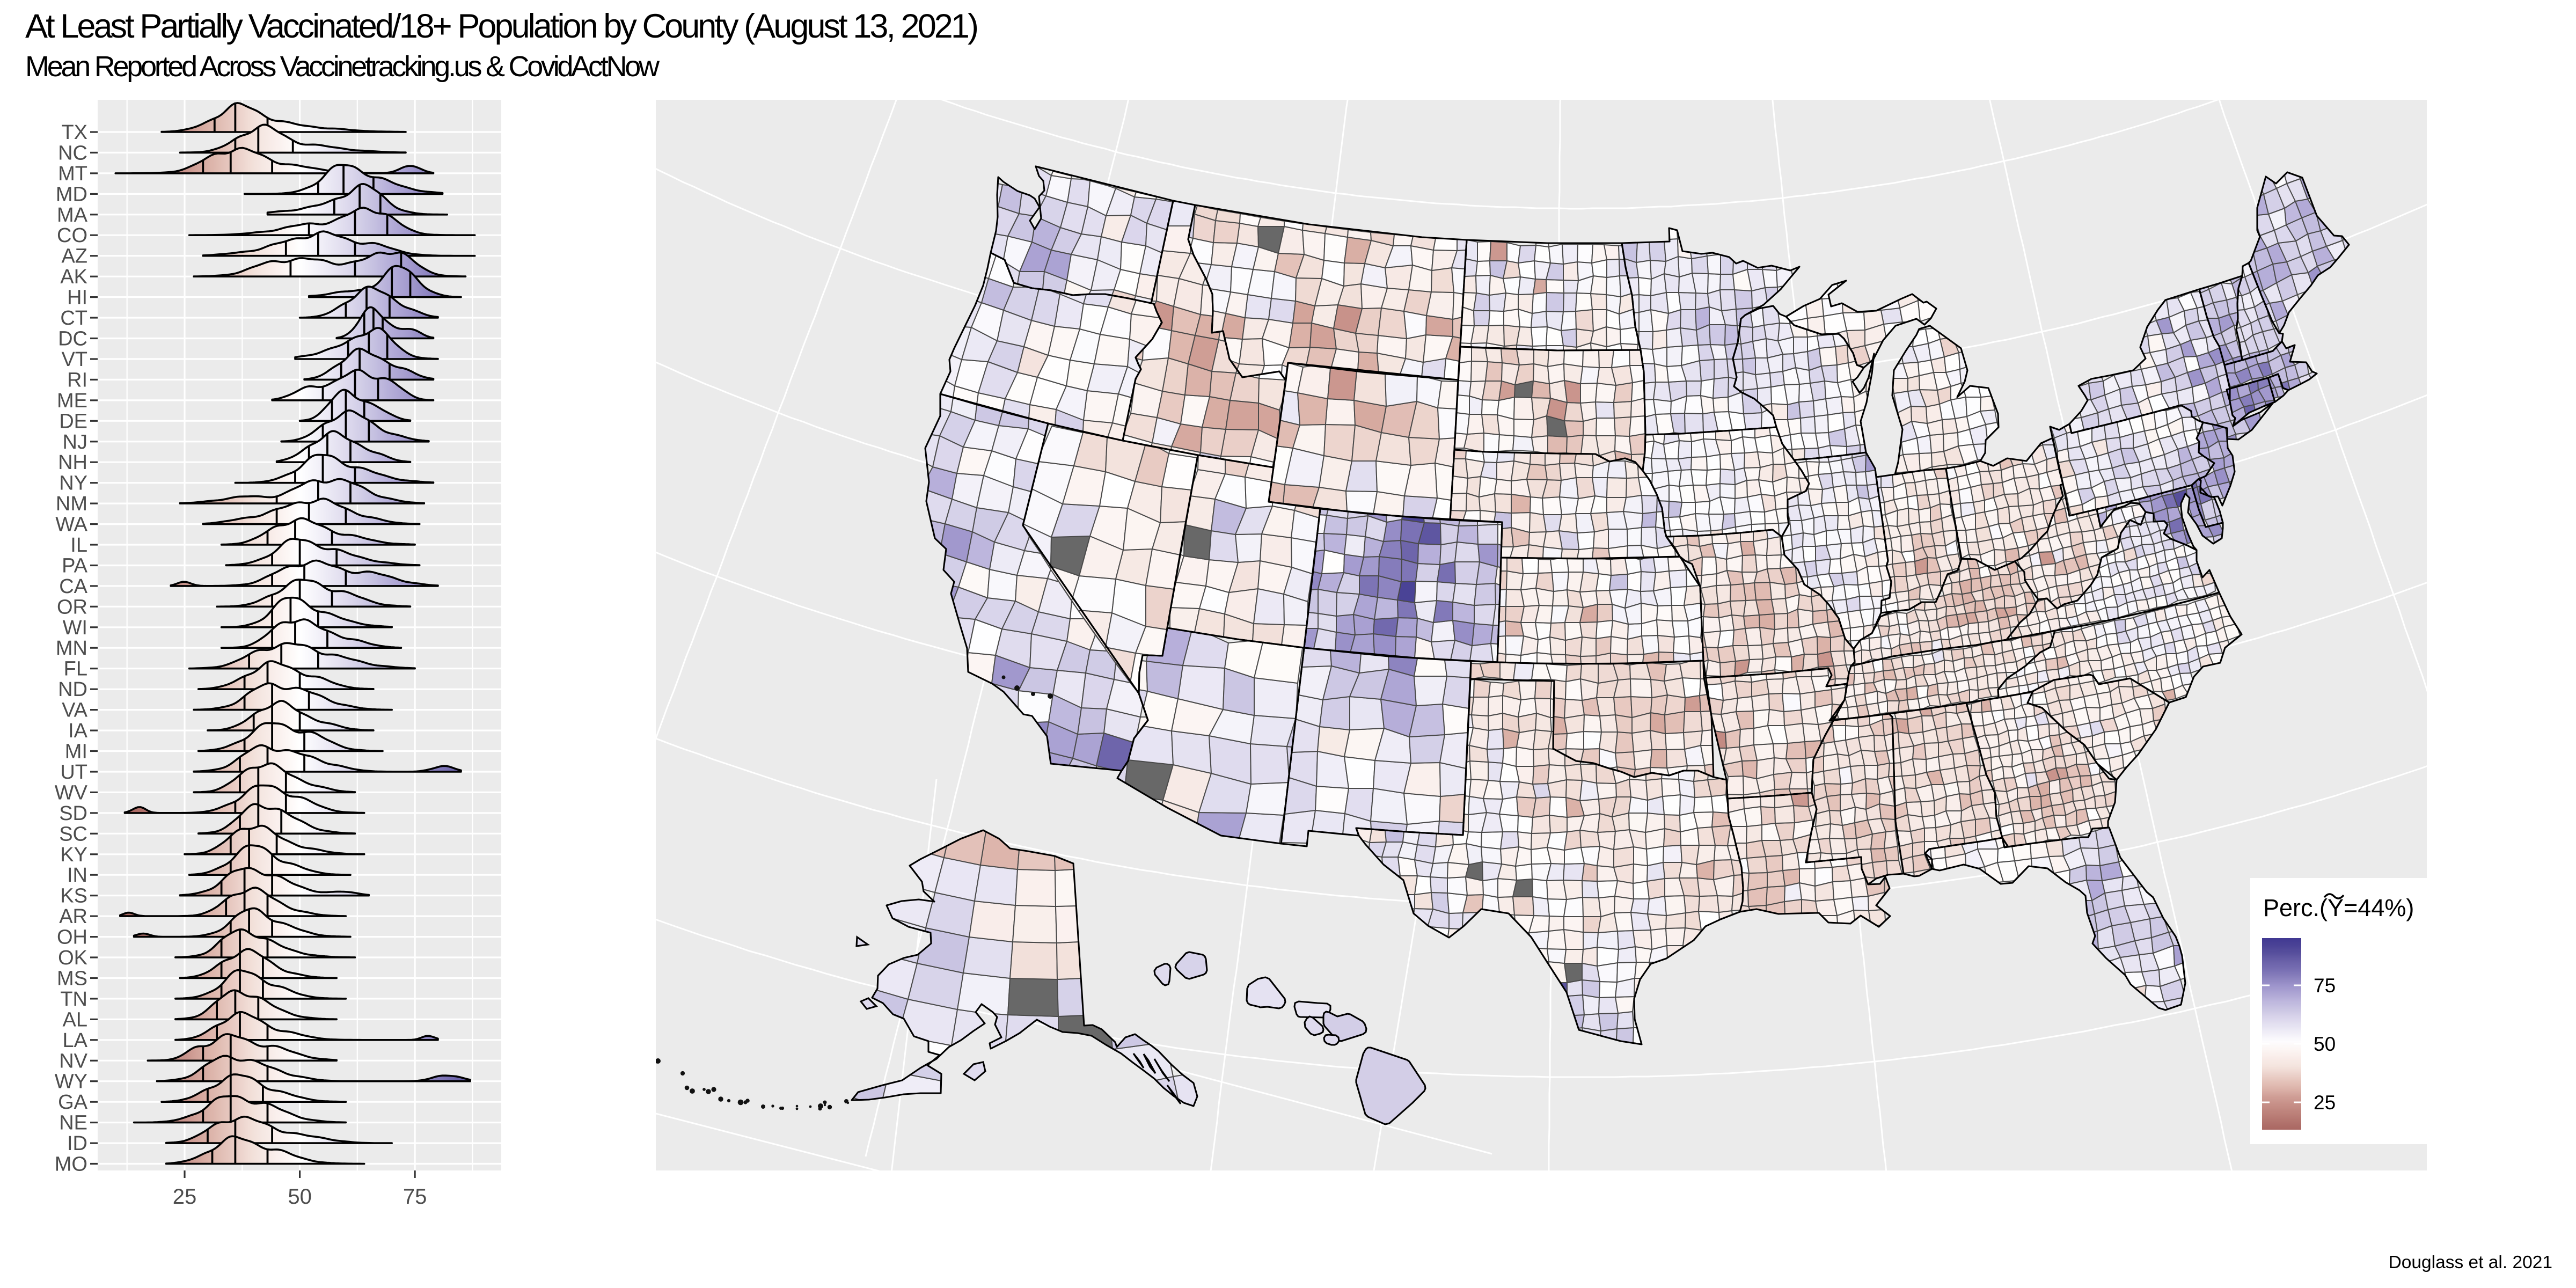 The width and height of the screenshot is (2576, 1288). Describe the element at coordinates (77, 1143) in the screenshot. I see `svg-text: ID` at that location.